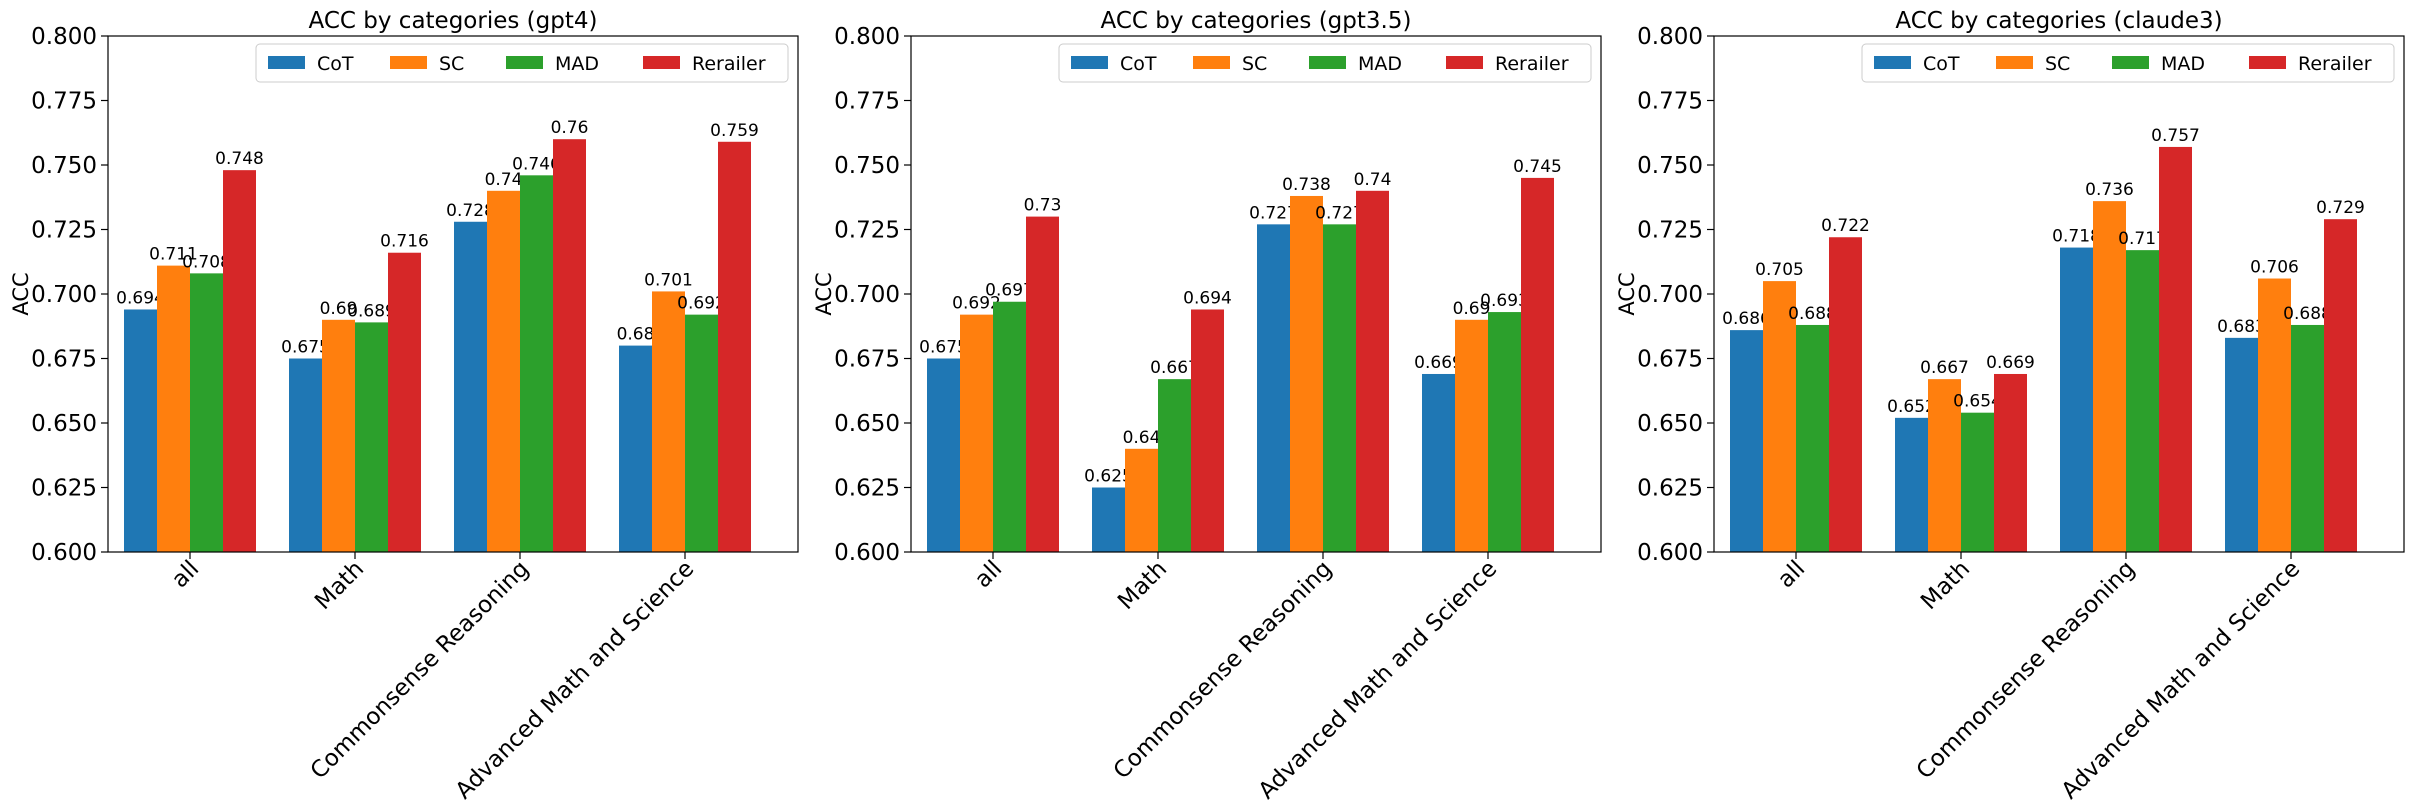  What do you see at coordinates (668, 280) in the screenshot?
I see `bar-value-label: 0.701` at bounding box center [668, 280].